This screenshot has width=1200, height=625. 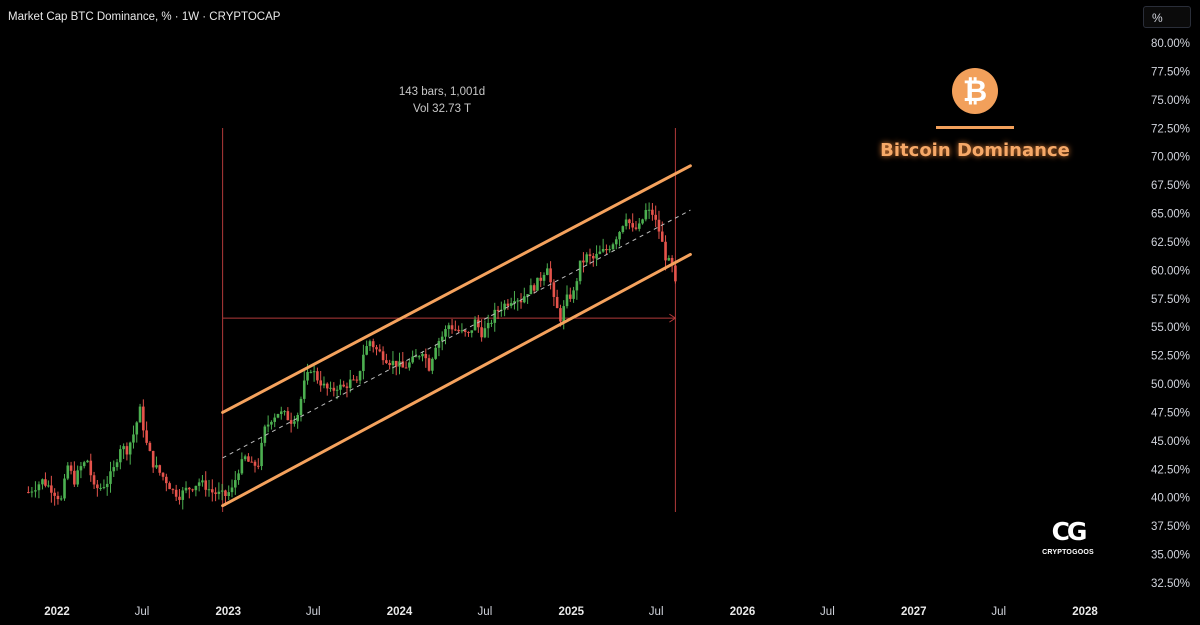 I want to click on y-tick-label: 32.50%, so click(x=1170, y=584).